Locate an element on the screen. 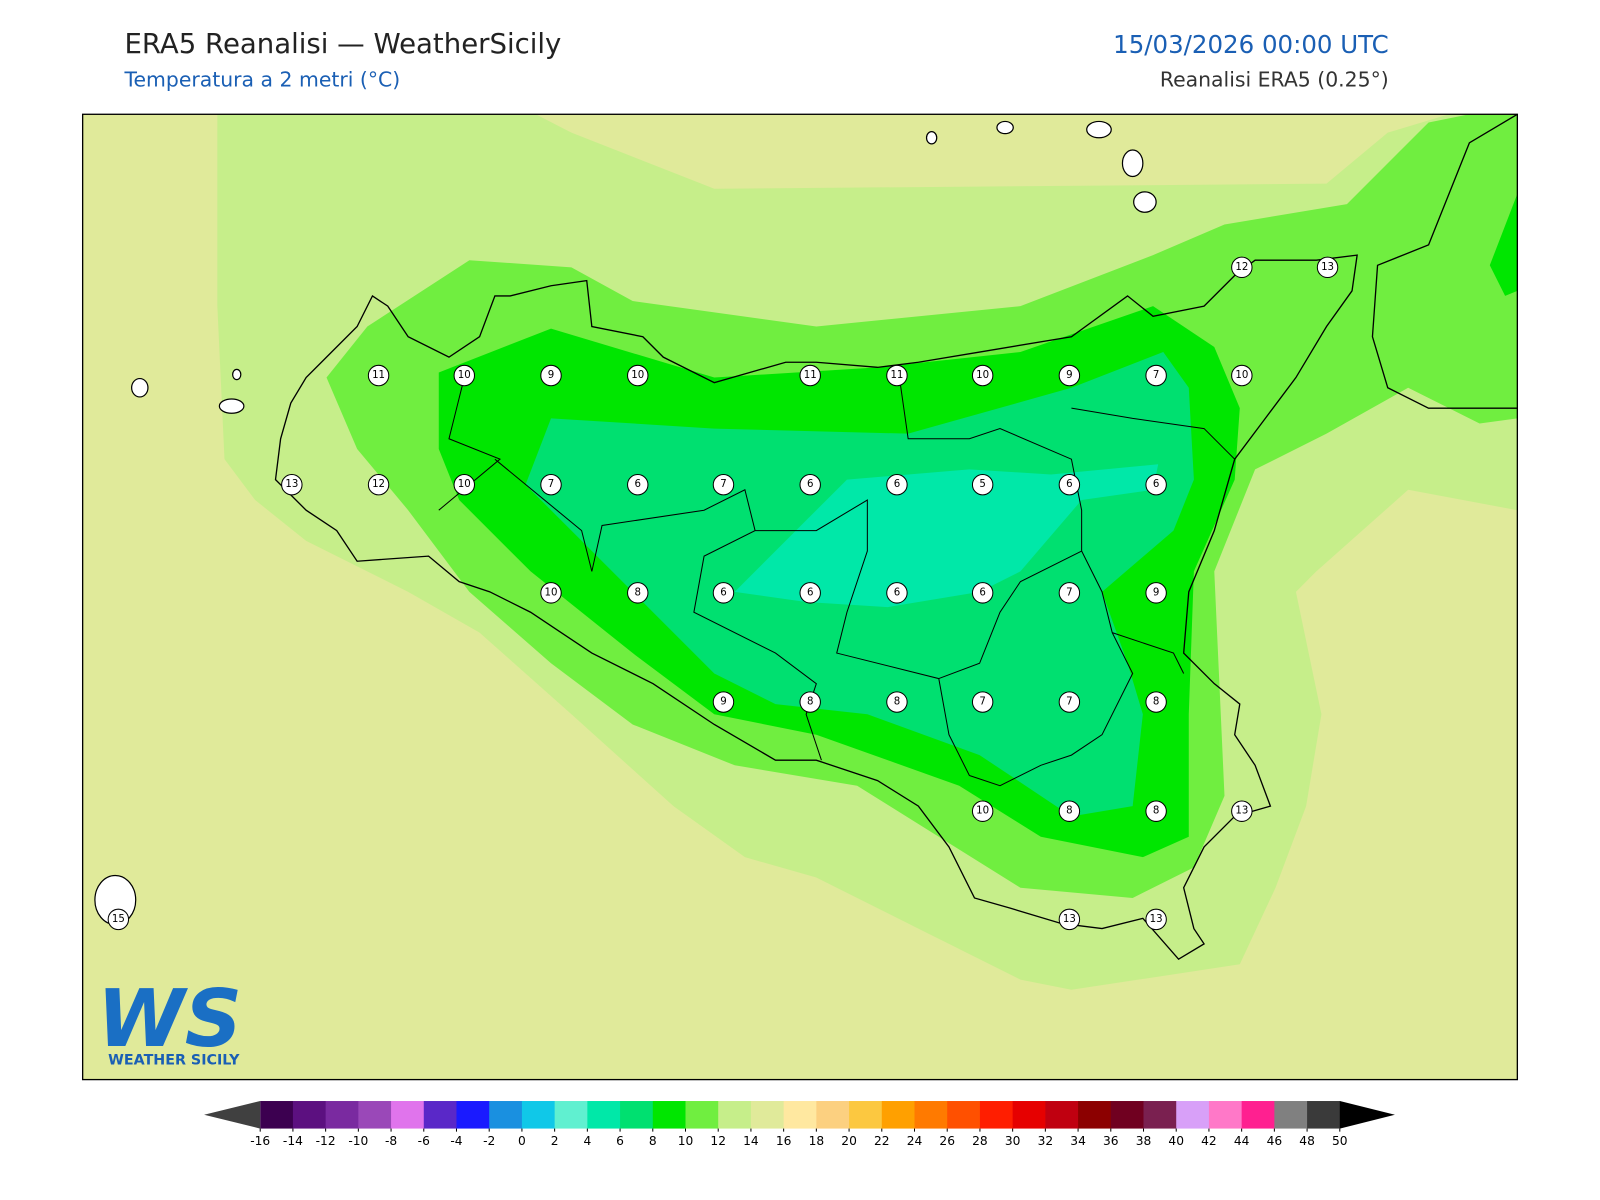 The height and width of the screenshot is (1200, 1600). colorbar-tick-label: 44 is located at coordinates (1242, 1141).